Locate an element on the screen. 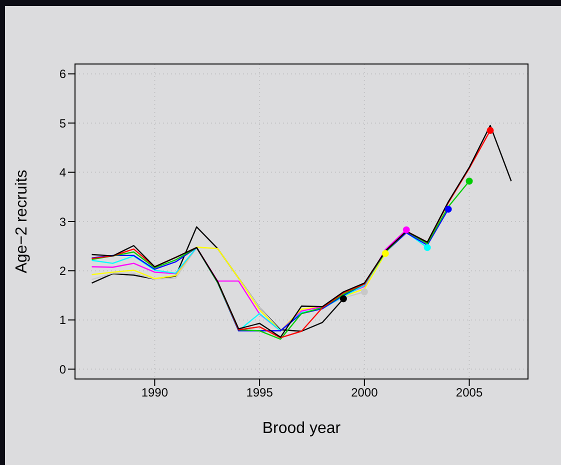 The width and height of the screenshot is (561, 465). y-tick-label: 3 is located at coordinates (62, 221).